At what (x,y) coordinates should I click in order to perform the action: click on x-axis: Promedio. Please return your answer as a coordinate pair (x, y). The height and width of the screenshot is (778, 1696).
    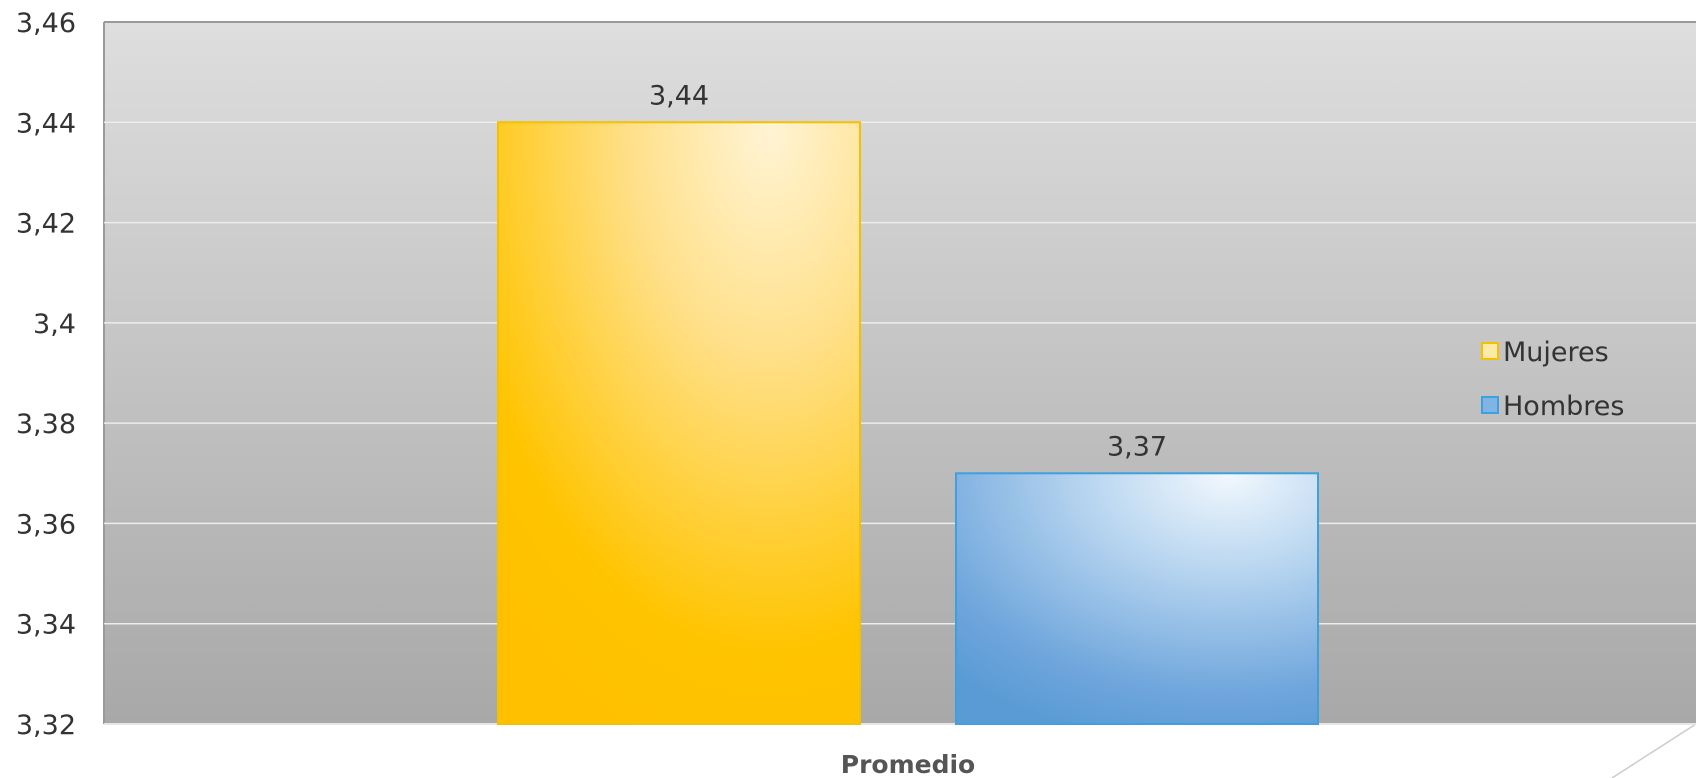
    Looking at the image, I should click on (908, 764).